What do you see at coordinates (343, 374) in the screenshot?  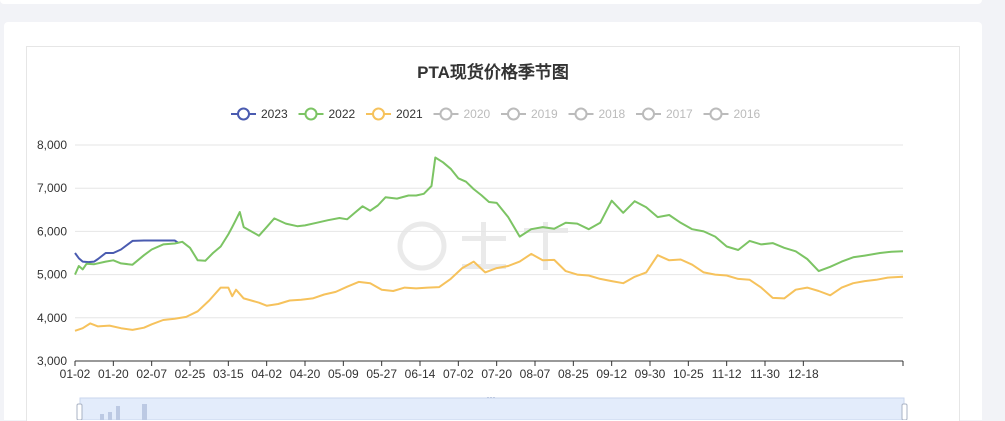 I see `x-tick-label: 05-09` at bounding box center [343, 374].